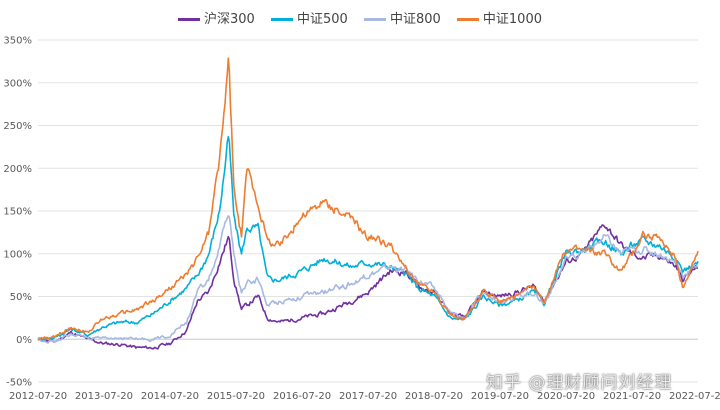 Image resolution: width=720 pixels, height=410 pixels. I want to click on y-tick-label: 50%, so click(21, 297).